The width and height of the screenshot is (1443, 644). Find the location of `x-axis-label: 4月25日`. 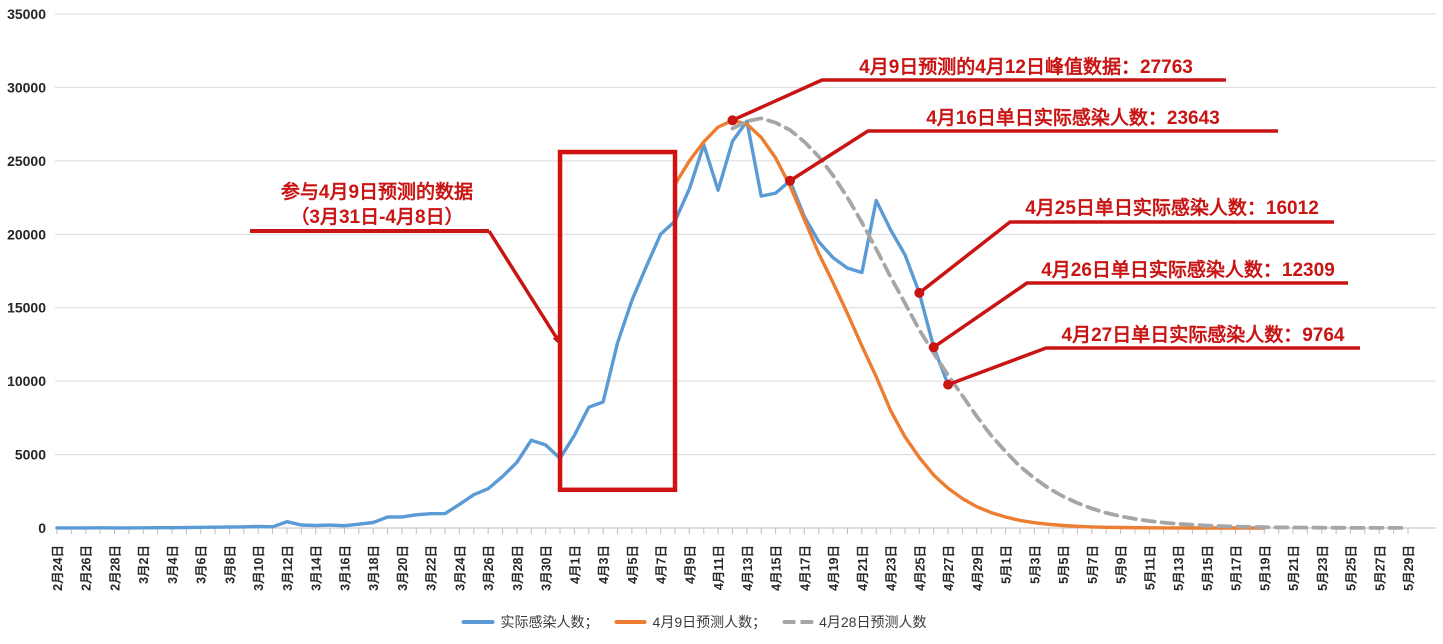

x-axis-label: 4月25日 is located at coordinates (920, 568).